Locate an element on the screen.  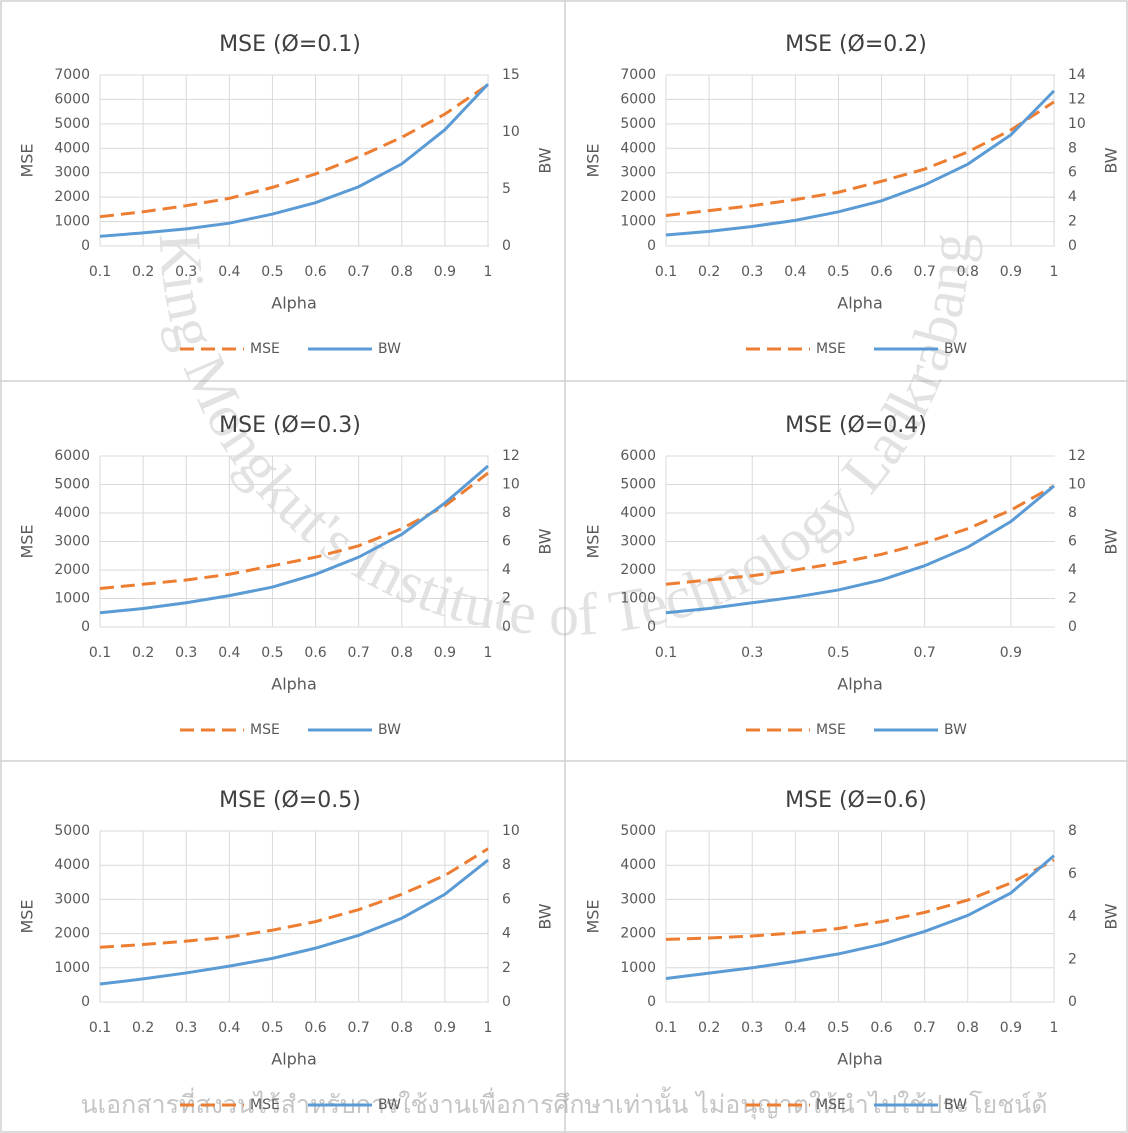
y2-tick-label: 14 is located at coordinates (1077, 75).